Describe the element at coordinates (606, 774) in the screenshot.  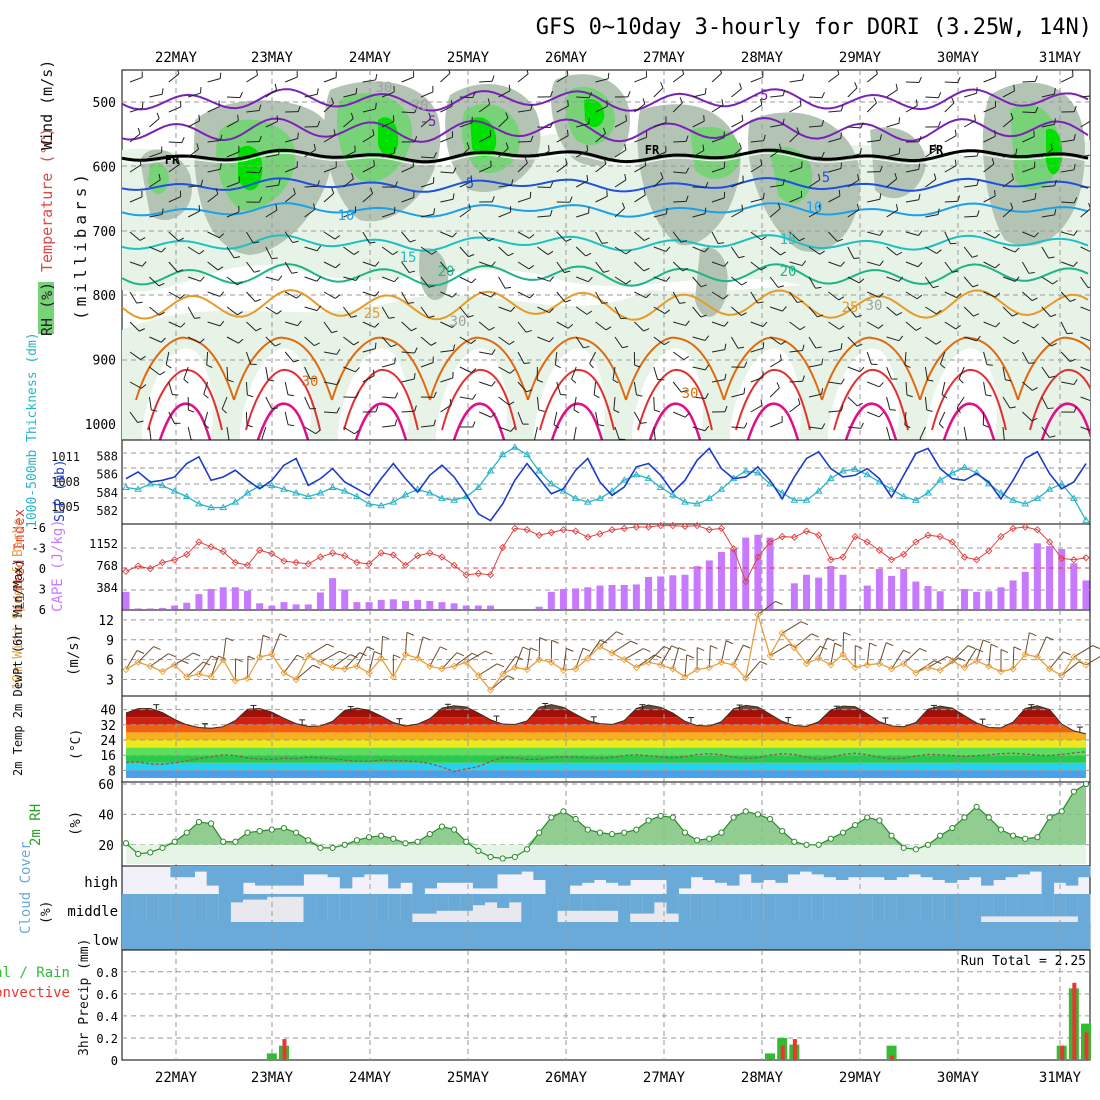
I see `temperature-band` at that location.